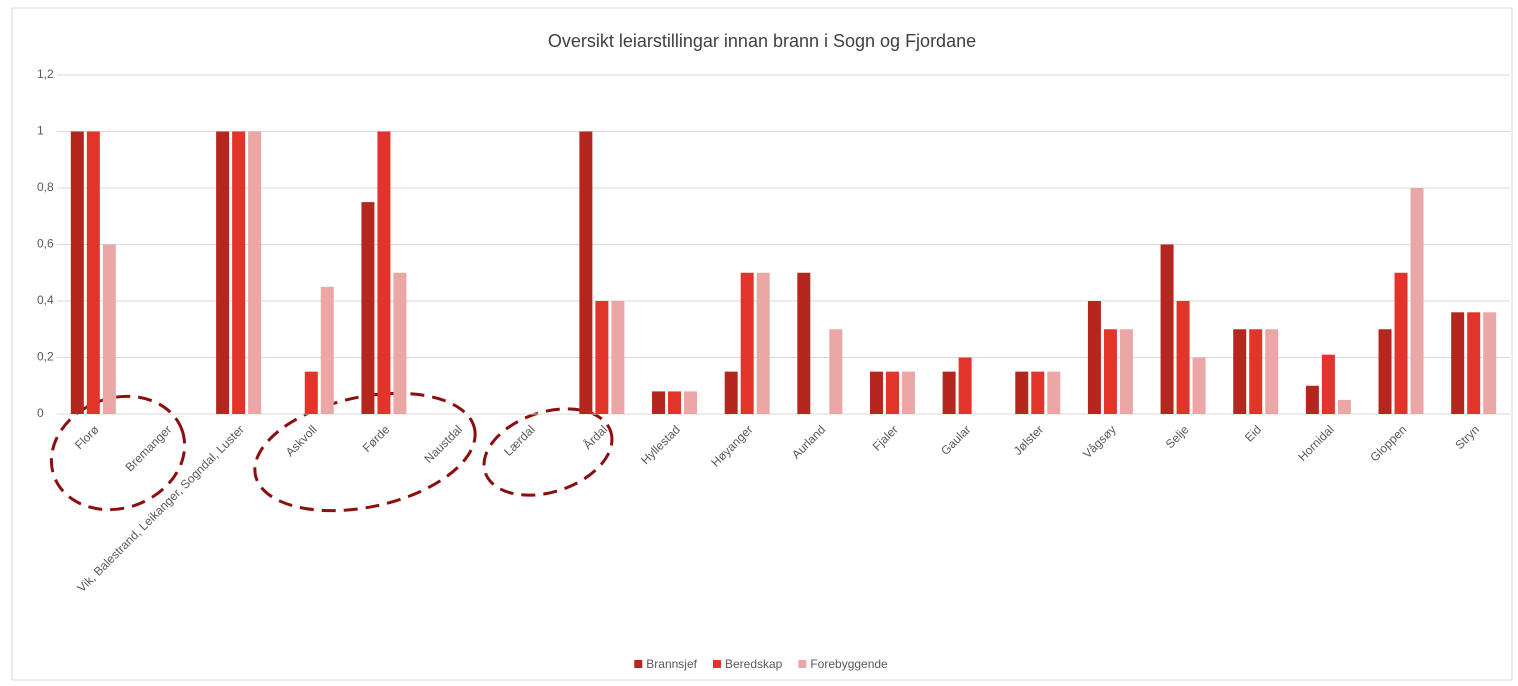  Describe the element at coordinates (45, 357) in the screenshot. I see `y-tick-label: 0,2` at that location.